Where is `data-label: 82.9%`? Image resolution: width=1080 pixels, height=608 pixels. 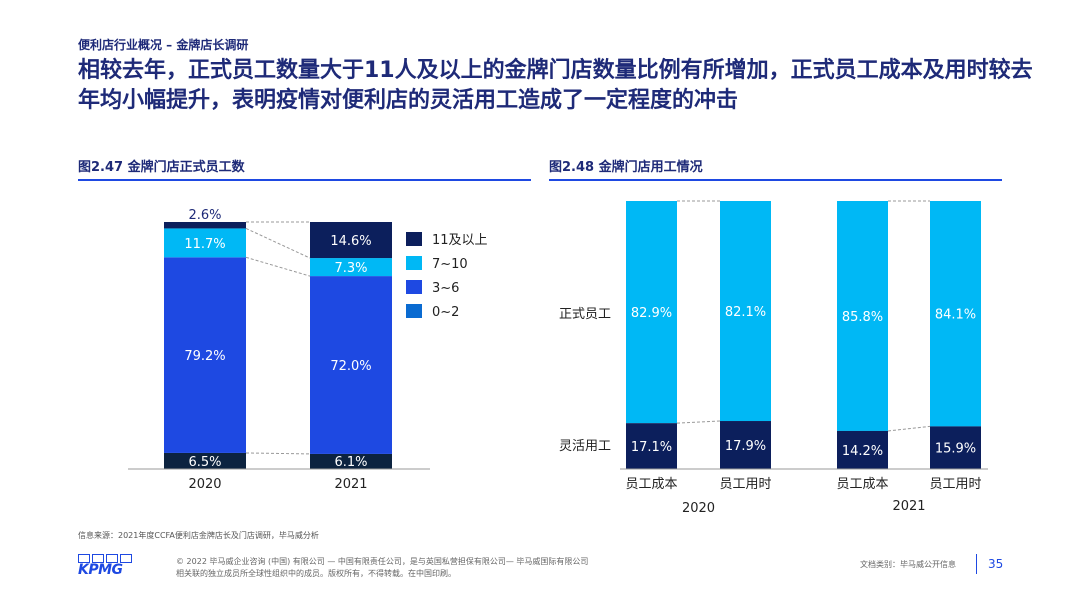 data-label: 82.9% is located at coordinates (651, 313).